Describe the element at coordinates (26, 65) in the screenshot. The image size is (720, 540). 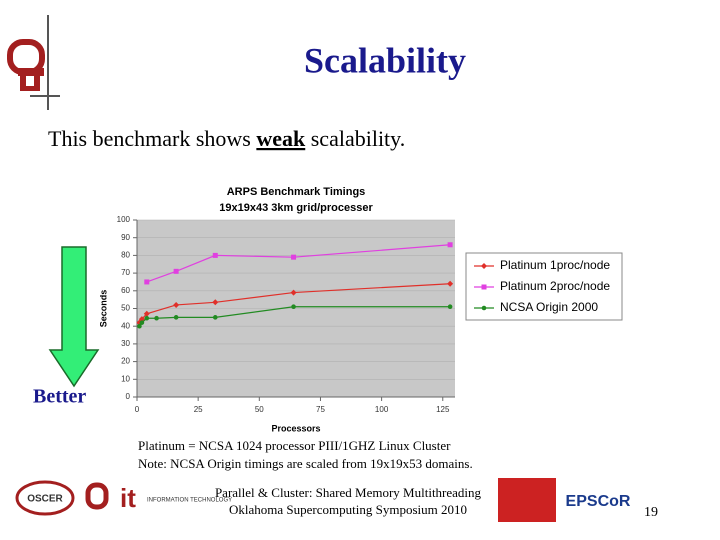
I see `ou-logo` at that location.